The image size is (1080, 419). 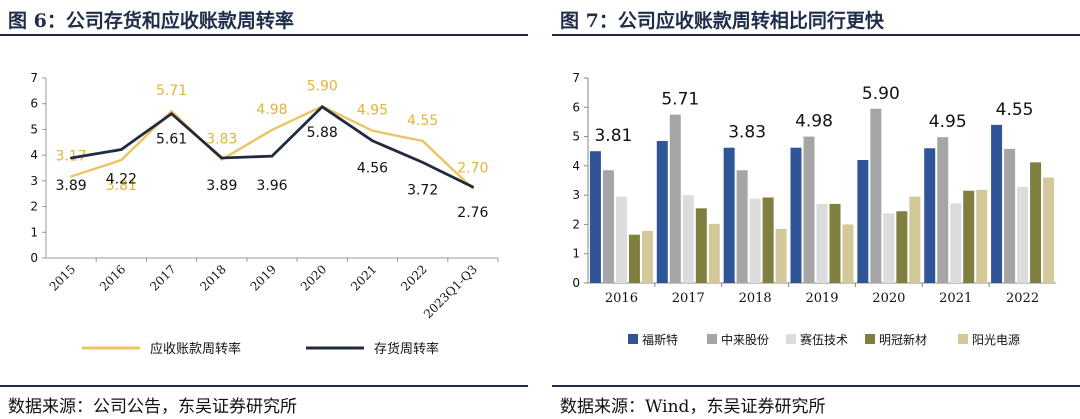 I want to click on annotation-label: 5.71, so click(x=680, y=100).